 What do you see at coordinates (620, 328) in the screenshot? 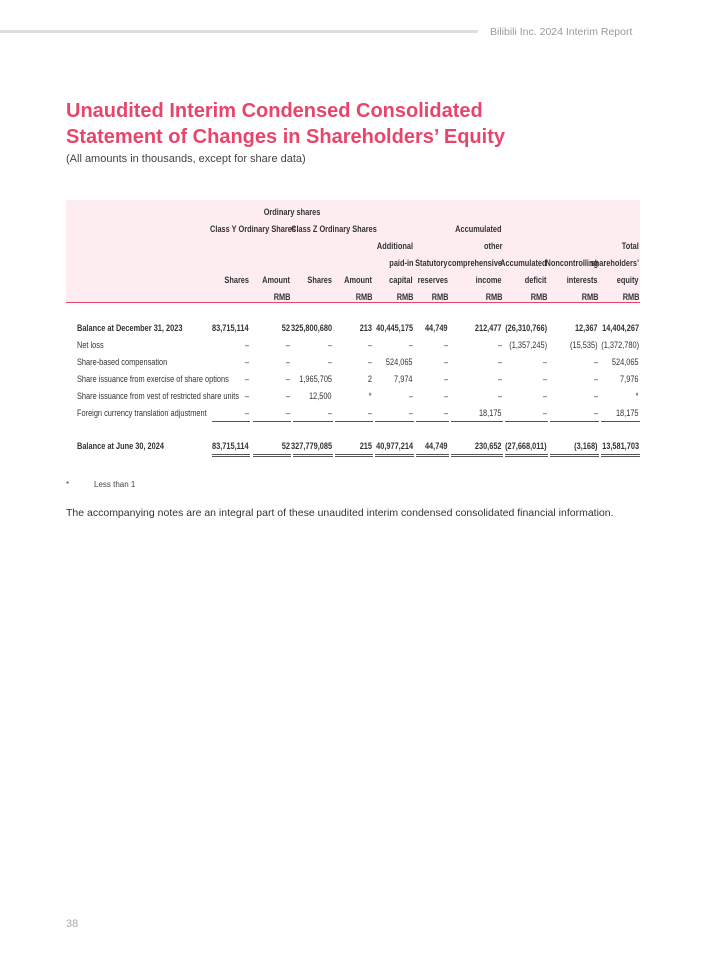
I see `cell: 14,404,267` at bounding box center [620, 328].